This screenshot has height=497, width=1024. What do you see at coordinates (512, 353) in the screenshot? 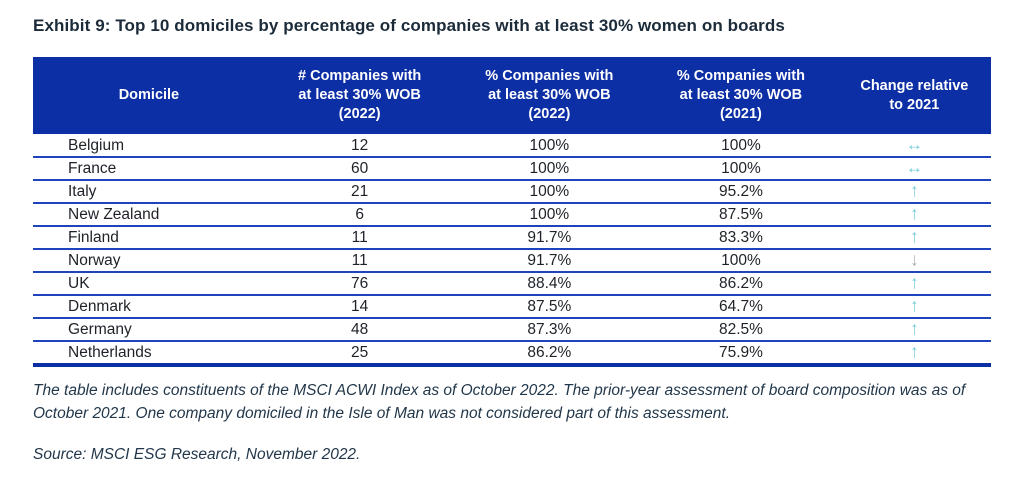
I see `table-row-netherlands: Netherlands 25 86.2% 75.9% ↑` at bounding box center [512, 353].